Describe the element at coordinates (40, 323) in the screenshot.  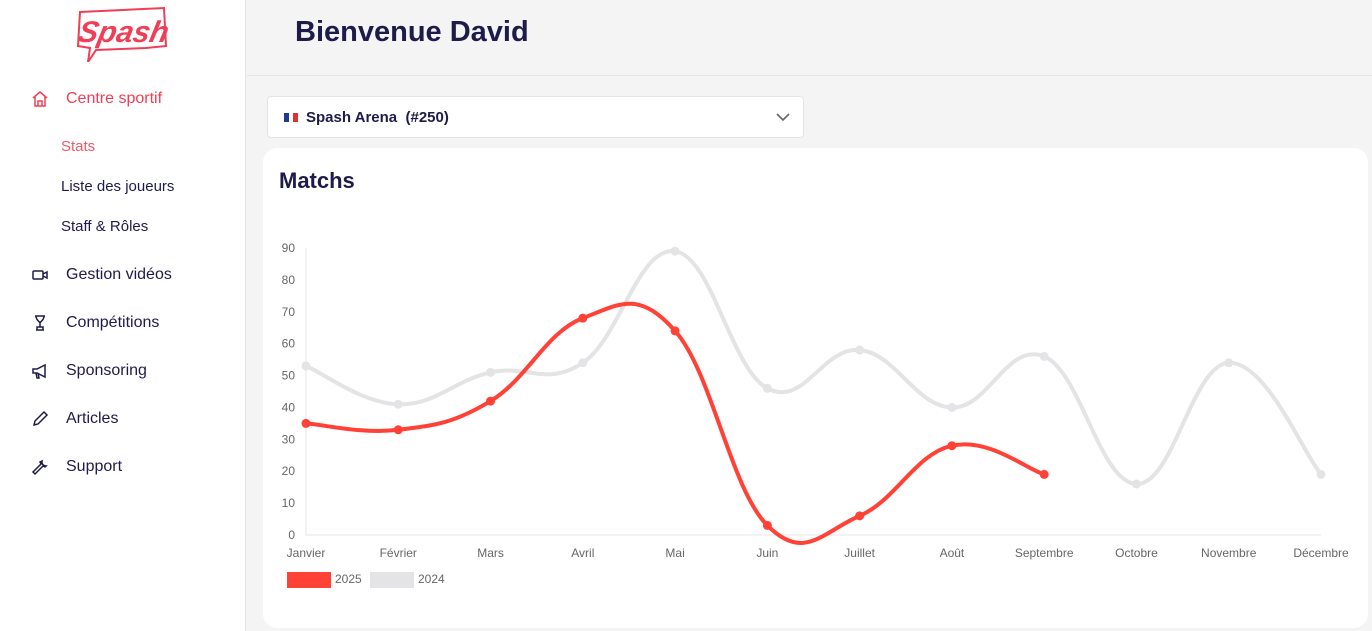
I see `trophy-icon` at that location.